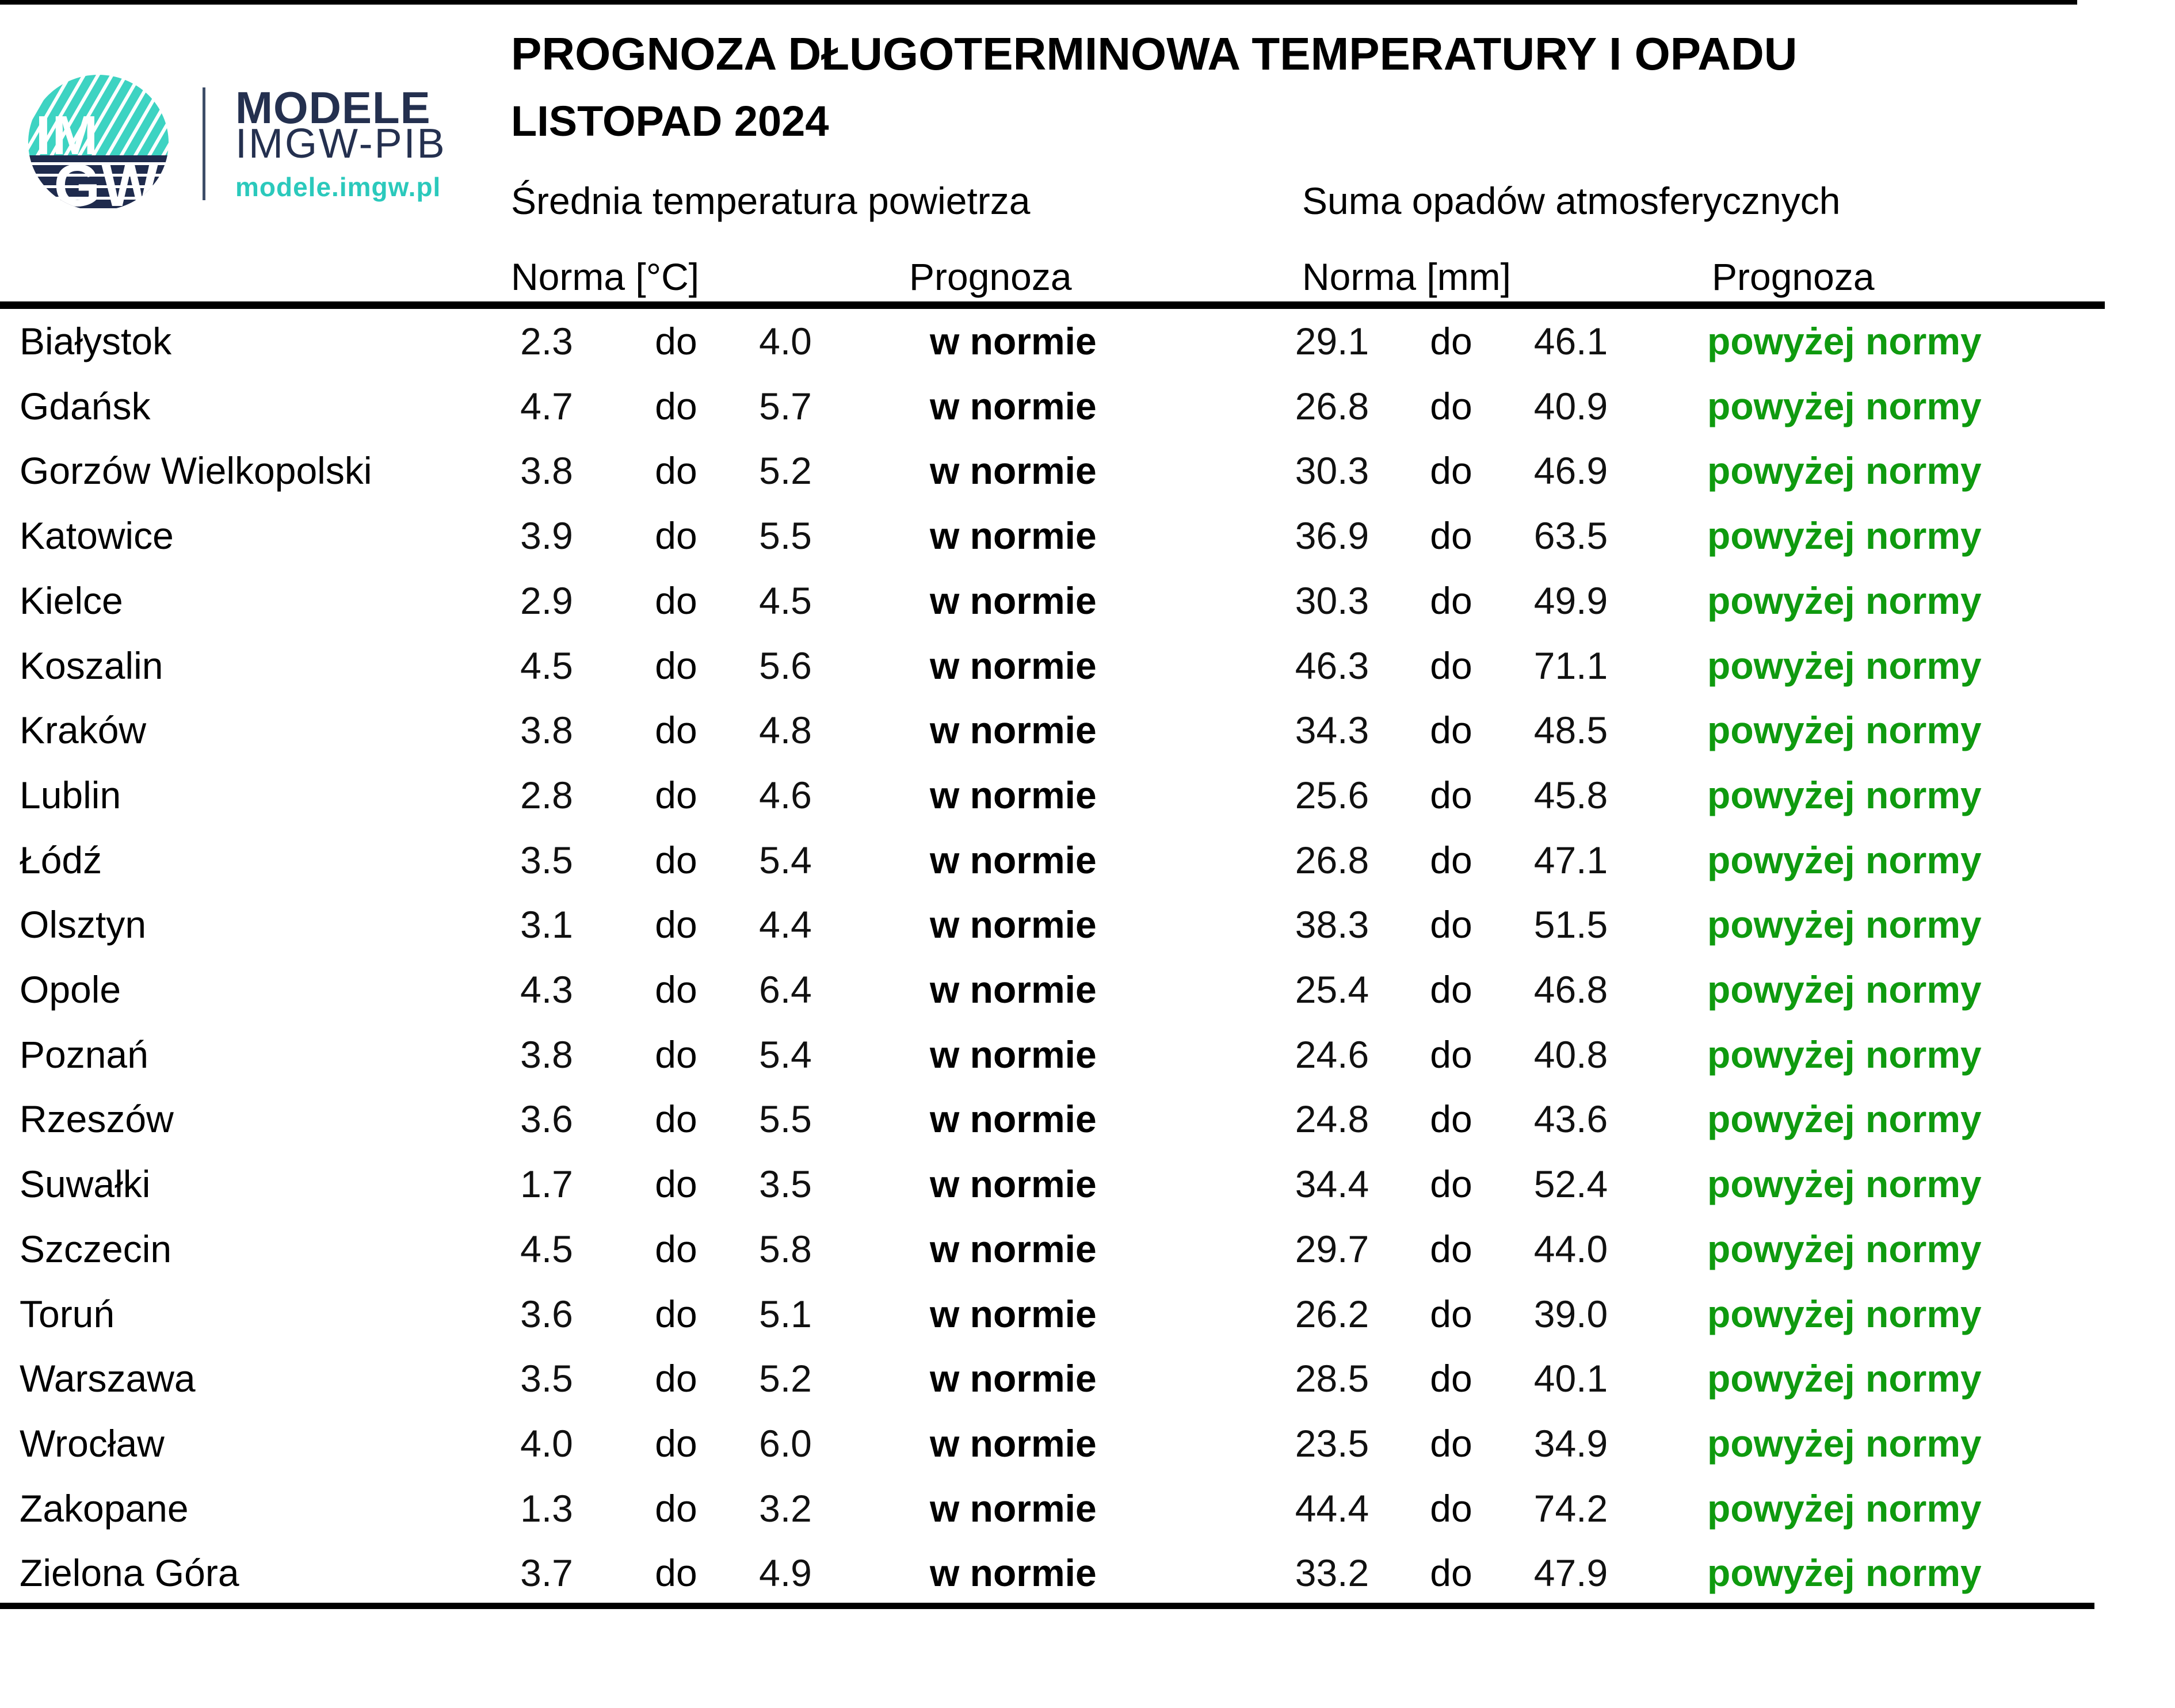  I want to click on temp-norm-high: 6.4, so click(785, 989).